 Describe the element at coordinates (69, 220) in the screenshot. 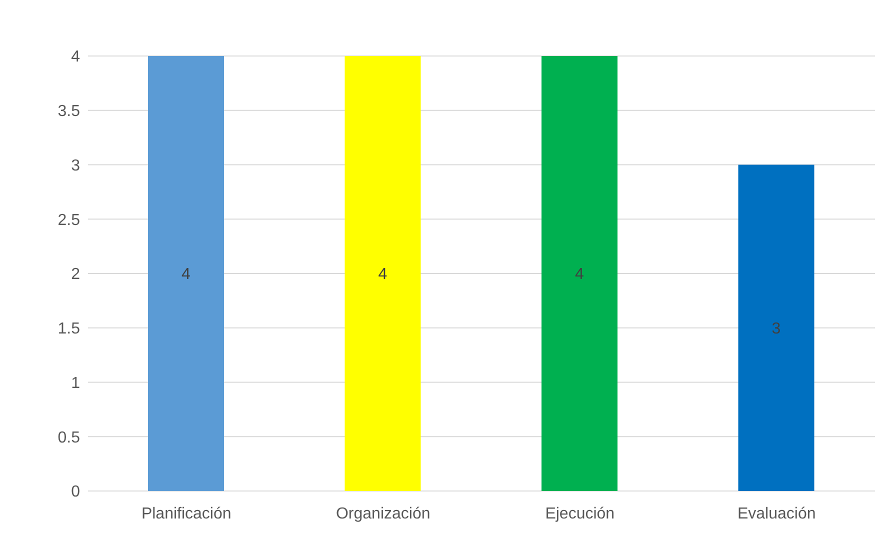

I see `y-tick-label: 2.5` at that location.